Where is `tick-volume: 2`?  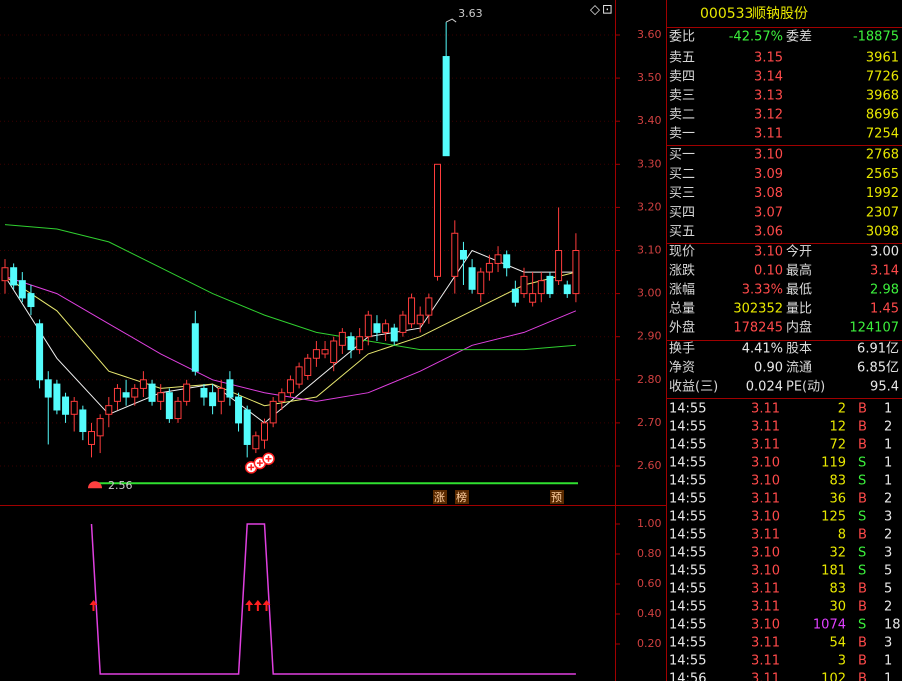 tick-volume: 2 is located at coordinates (842, 409).